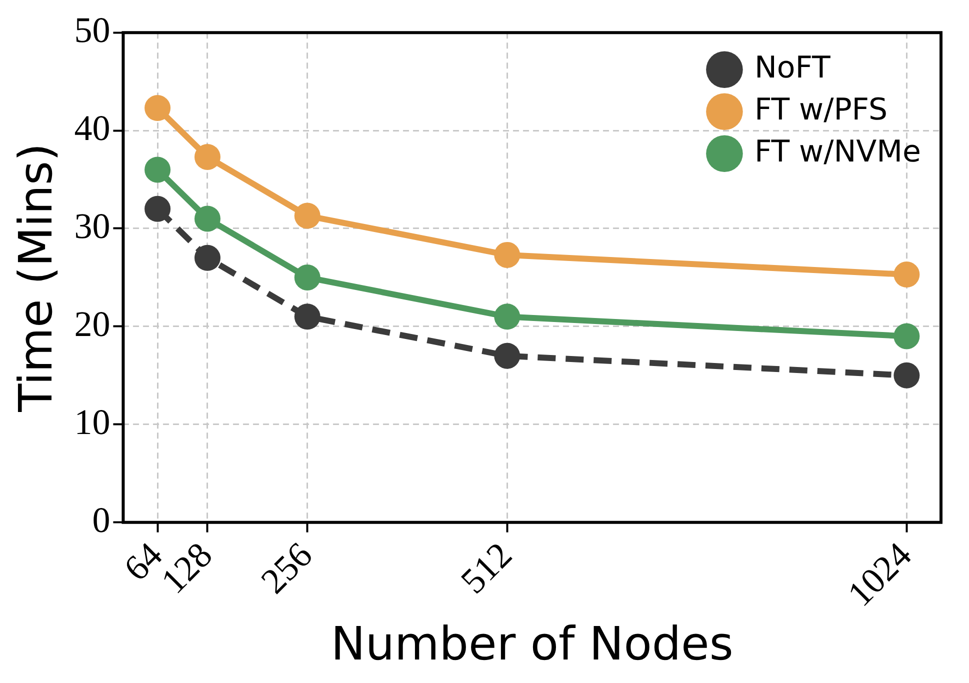 Image resolution: width=969 pixels, height=683 pixels. I want to click on y-tick-label: 40, so click(92, 128).